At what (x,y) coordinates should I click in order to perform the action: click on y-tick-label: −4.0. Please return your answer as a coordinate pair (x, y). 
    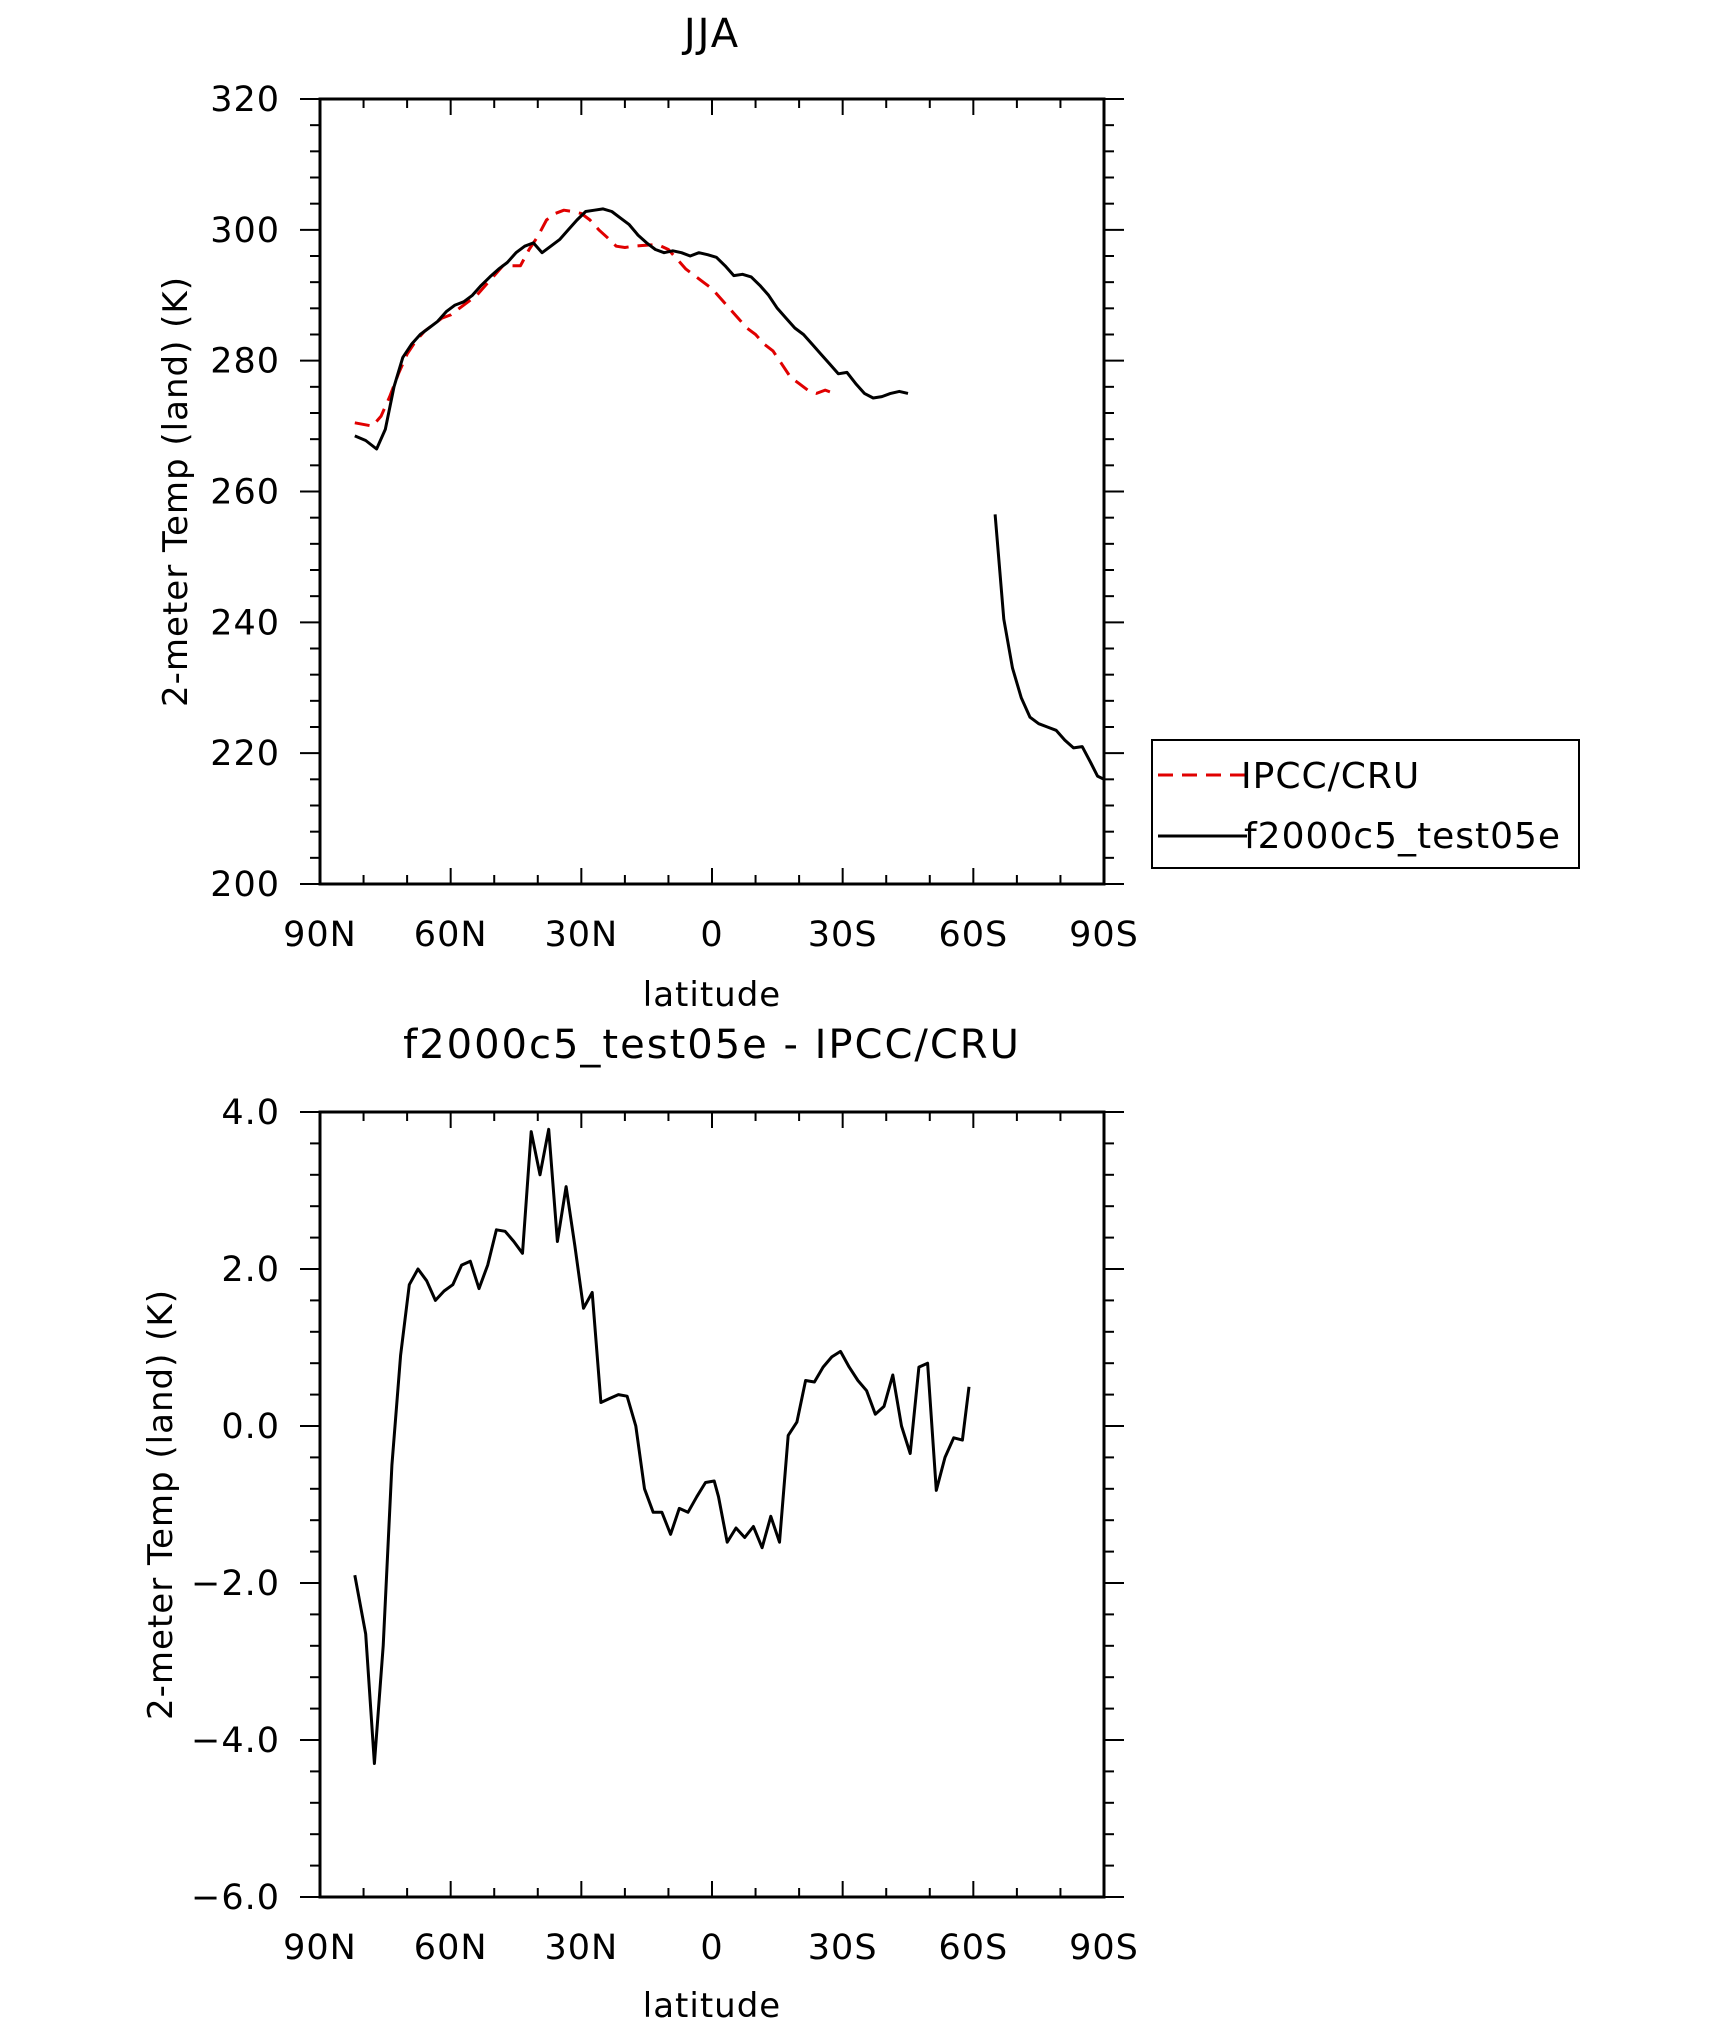
    Looking at the image, I should click on (235, 1741).